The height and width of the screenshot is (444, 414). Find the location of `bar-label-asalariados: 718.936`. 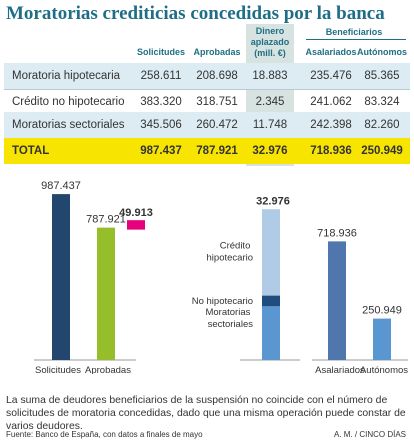

bar-label-asalariados: 718.936 is located at coordinates (337, 233).